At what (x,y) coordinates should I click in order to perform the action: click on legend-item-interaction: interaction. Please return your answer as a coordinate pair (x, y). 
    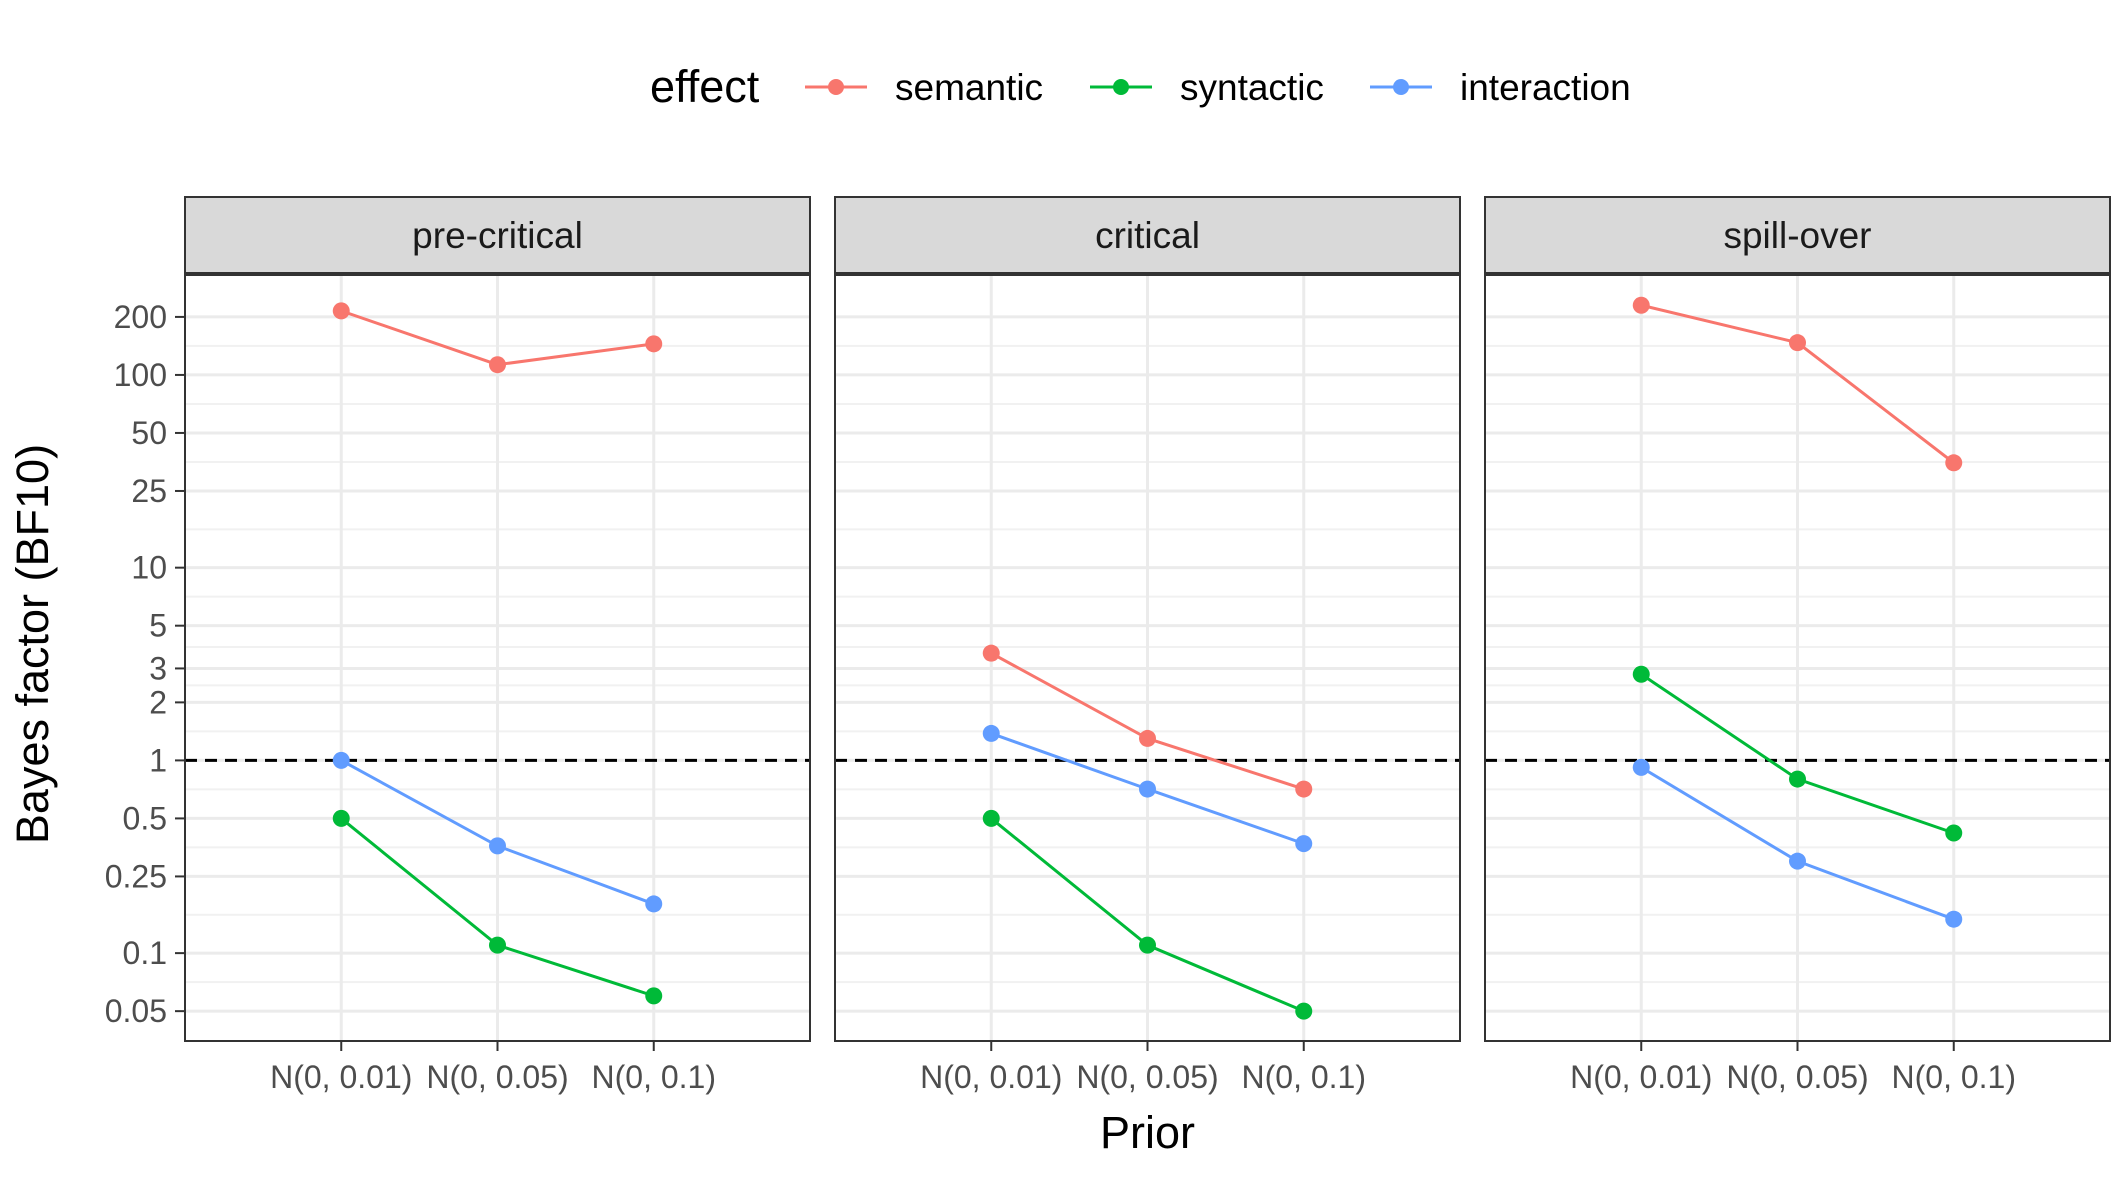
    Looking at the image, I should click on (1500, 87).